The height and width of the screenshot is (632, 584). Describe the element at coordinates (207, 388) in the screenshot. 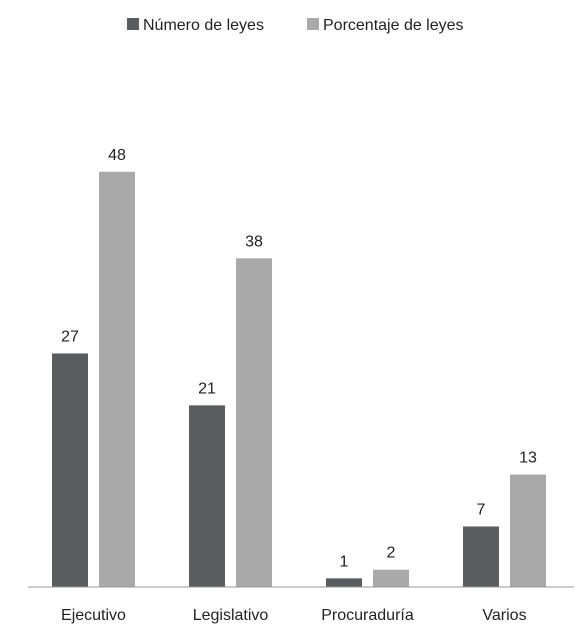

I see `value-label-numero-1: 21` at that location.